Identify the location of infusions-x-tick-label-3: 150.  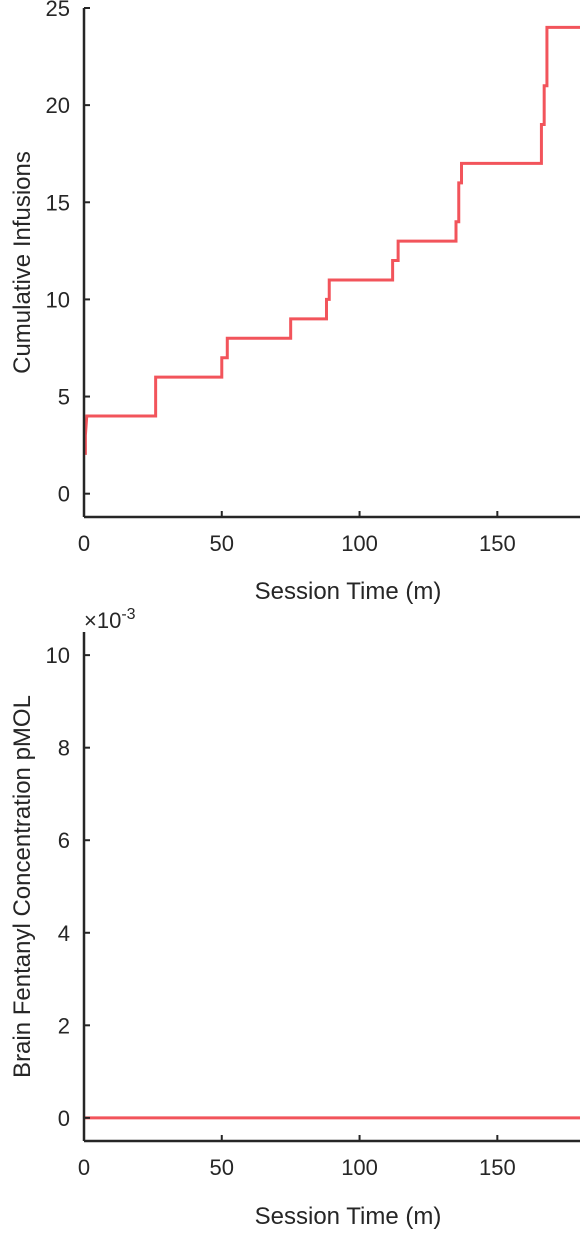
(497, 543).